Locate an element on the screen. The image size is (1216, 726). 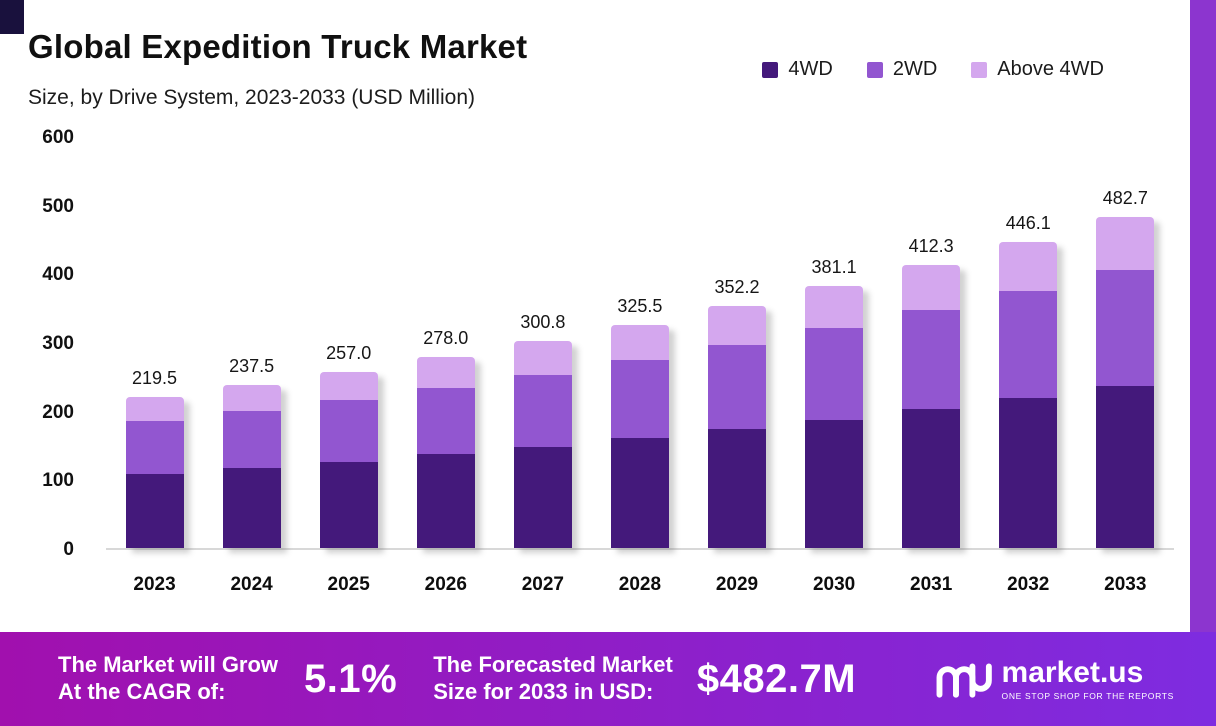
x-axis-label: 2025 is located at coordinates (348, 584).